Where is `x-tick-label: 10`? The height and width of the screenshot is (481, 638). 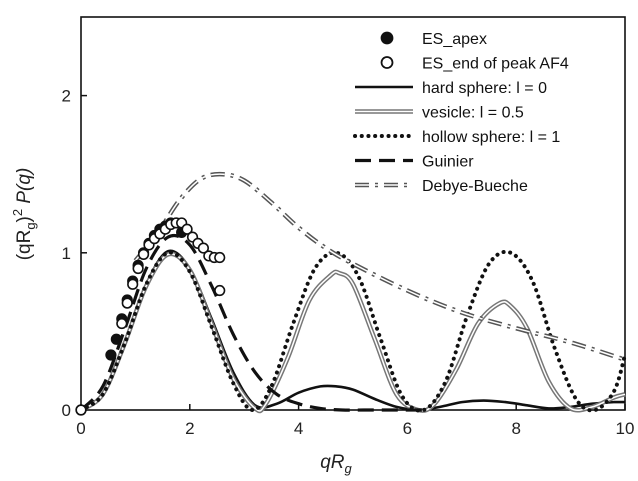
x-tick-label: 10 is located at coordinates (625, 428).